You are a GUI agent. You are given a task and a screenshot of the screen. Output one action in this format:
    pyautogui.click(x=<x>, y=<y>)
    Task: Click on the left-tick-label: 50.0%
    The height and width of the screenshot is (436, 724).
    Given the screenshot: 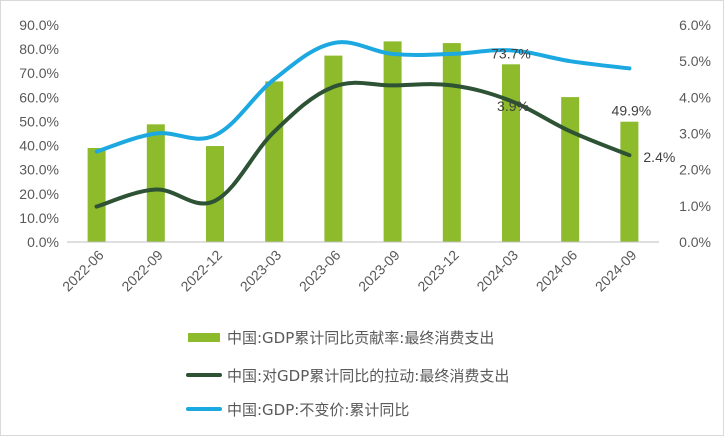 What is the action you would take?
    pyautogui.click(x=39, y=121)
    